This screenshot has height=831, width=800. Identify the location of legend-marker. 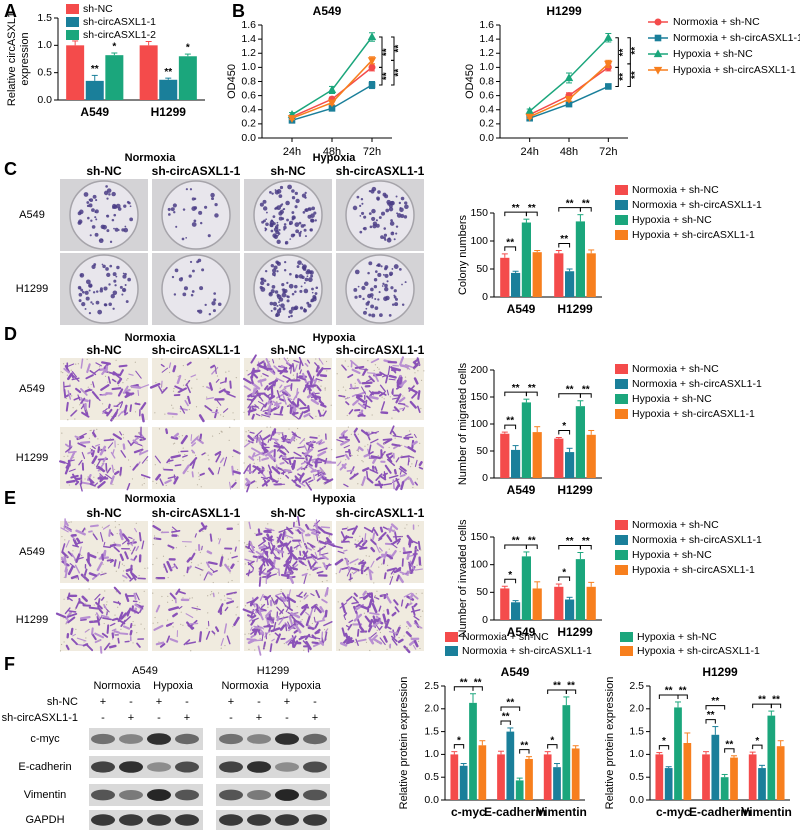
(658, 53).